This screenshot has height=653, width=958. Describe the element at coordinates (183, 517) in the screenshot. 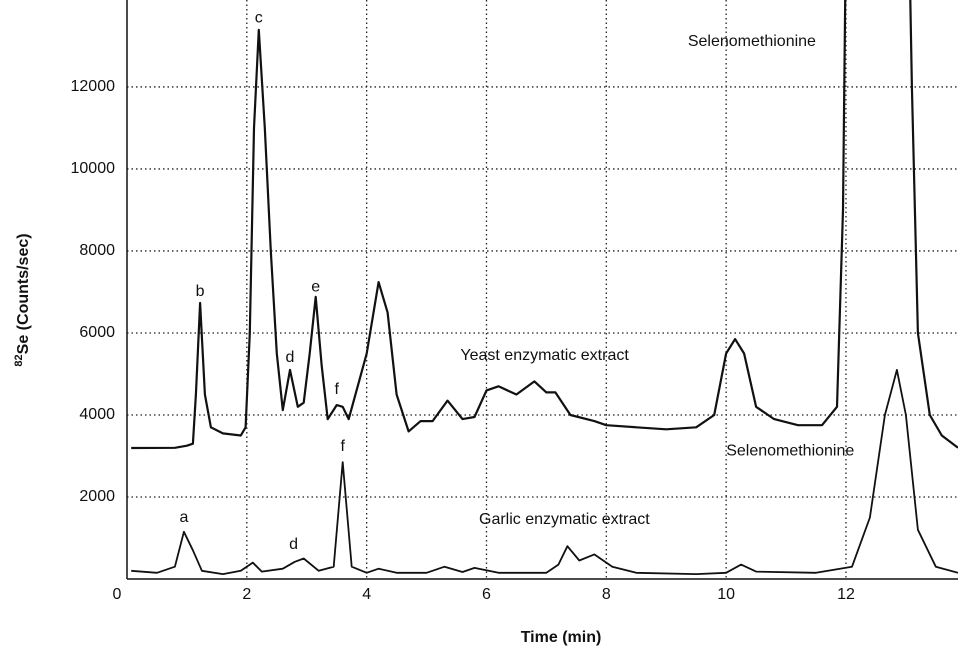

I see `annotation: a` at that location.